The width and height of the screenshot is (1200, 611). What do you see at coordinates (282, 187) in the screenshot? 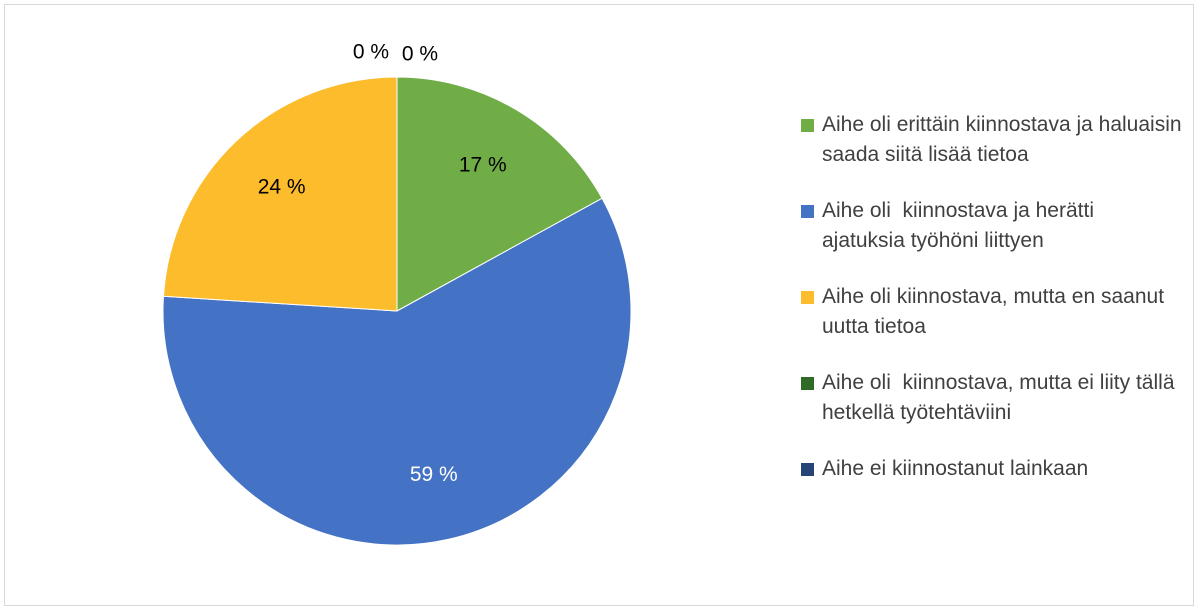
I see `data-label: 24 %` at bounding box center [282, 187].